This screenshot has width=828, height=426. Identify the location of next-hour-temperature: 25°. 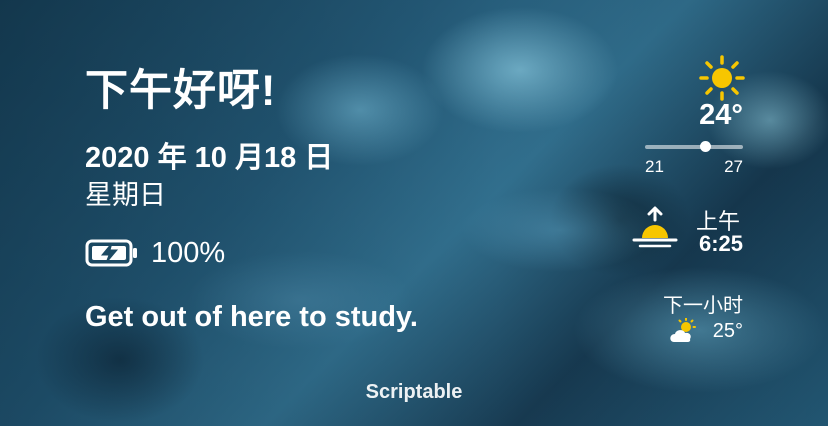
(727, 331).